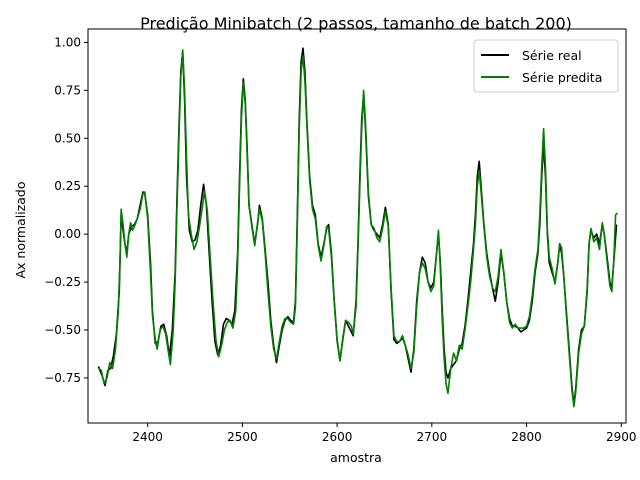  I want to click on x-axis-ticks: 2400 2500 2600 2700 2800 2900, so click(384, 433).